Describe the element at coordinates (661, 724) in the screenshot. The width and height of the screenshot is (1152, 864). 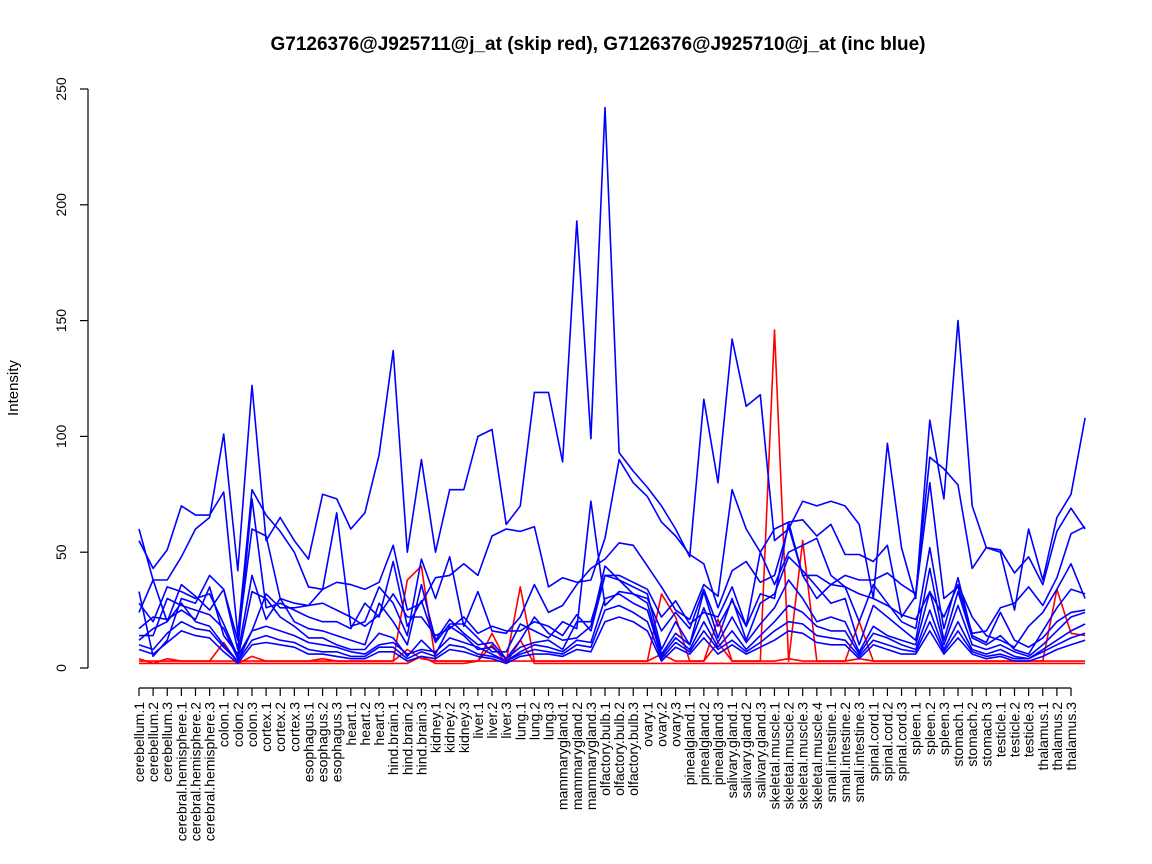
I see `x-tick-label: ovary.2` at that location.